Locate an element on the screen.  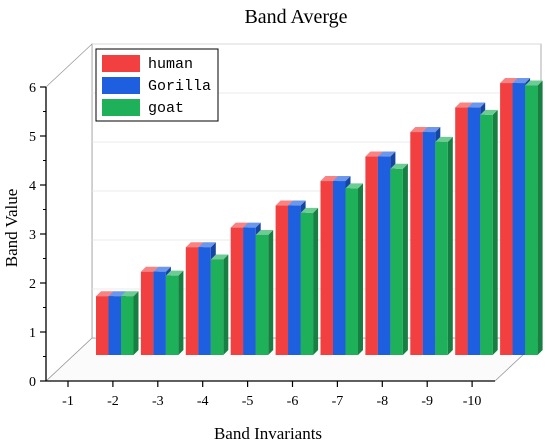
x-axis: -1 -2 -3 -4 -5 -6 -7 -8 -9 -10 is located at coordinates (271, 395).